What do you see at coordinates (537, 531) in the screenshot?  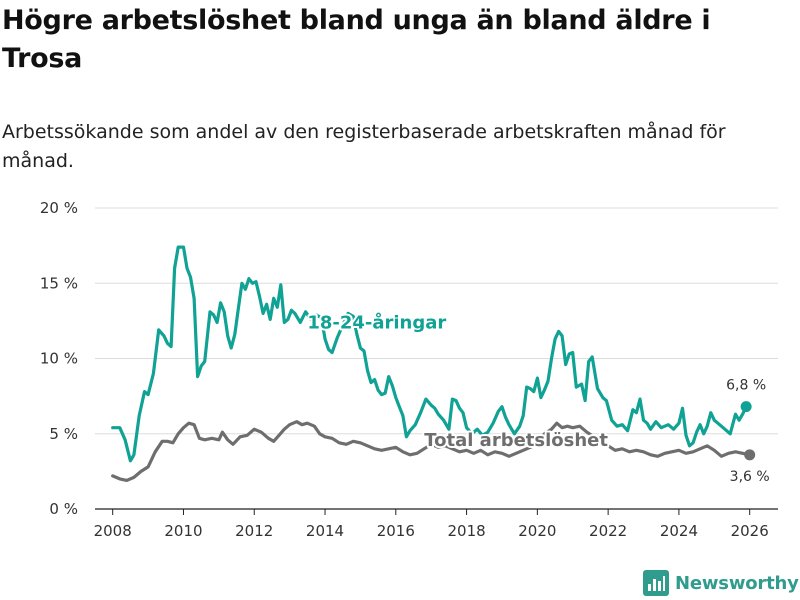 I see `x-tick-label: 2020` at bounding box center [537, 531].